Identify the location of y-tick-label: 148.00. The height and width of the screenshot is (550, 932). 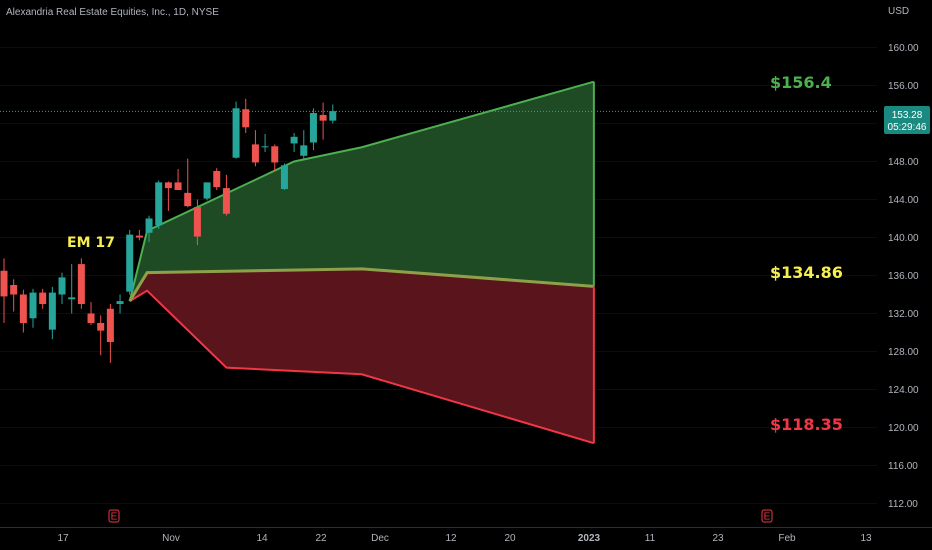
(903, 162).